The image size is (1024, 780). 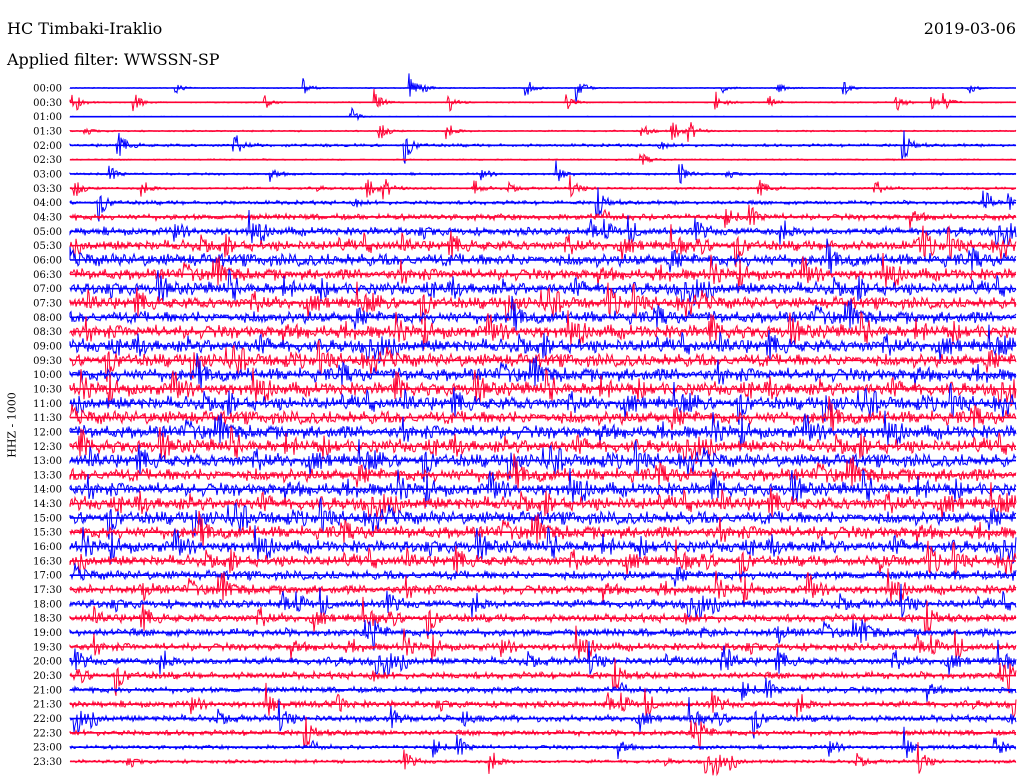 I want to click on hour-tick-label: 04:00, so click(x=47, y=203).